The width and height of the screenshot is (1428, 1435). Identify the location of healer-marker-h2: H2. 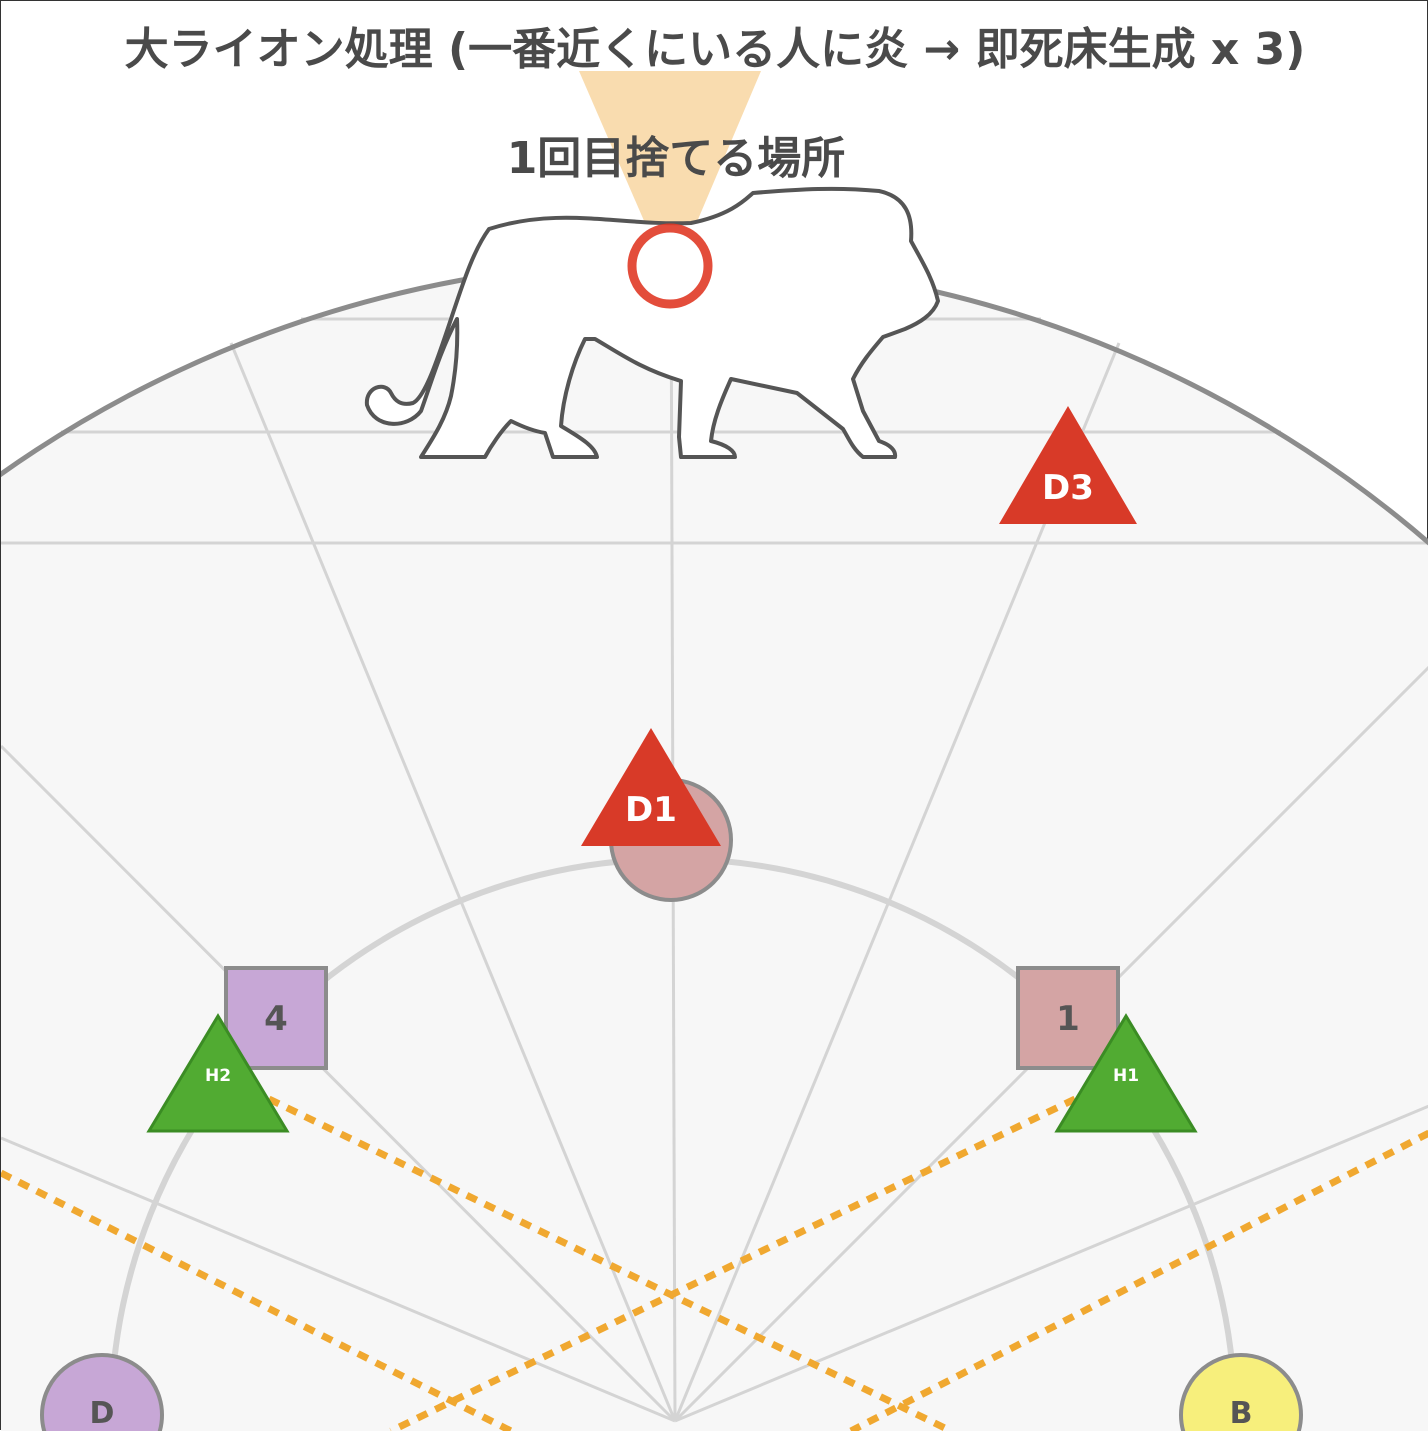
(218, 1073).